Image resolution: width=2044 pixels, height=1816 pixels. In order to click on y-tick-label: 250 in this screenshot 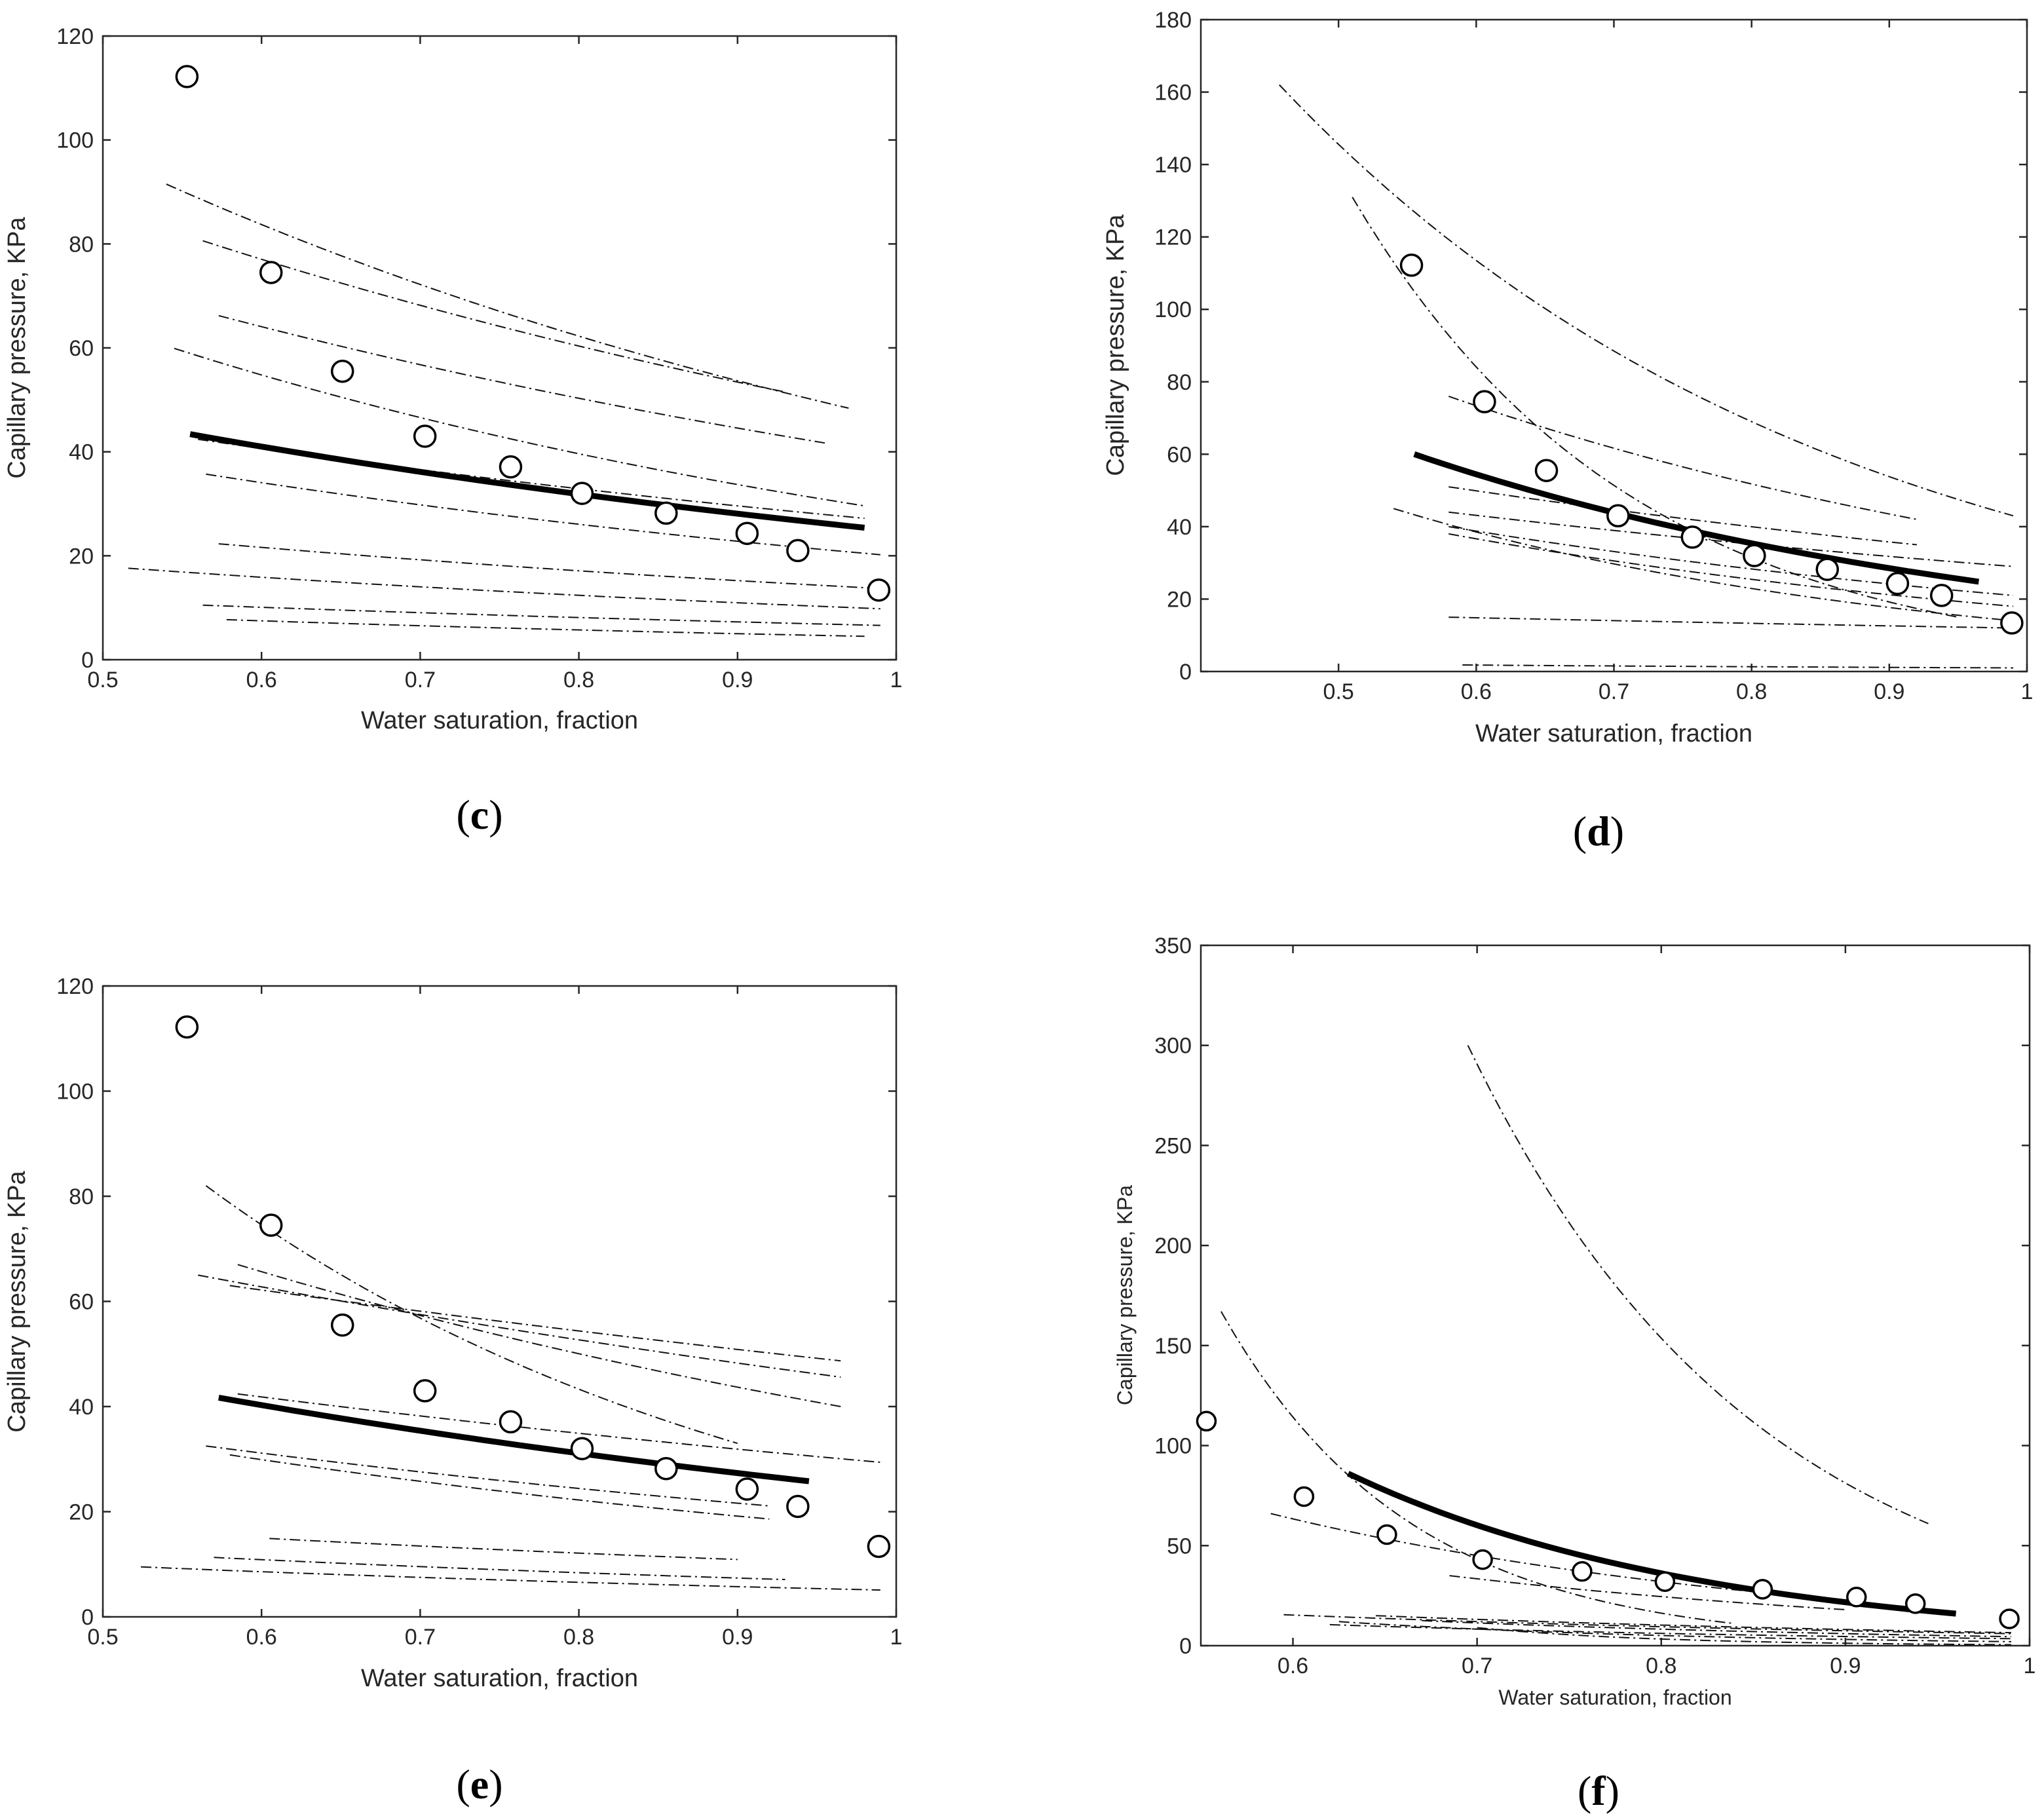, I will do `click(1173, 1145)`.